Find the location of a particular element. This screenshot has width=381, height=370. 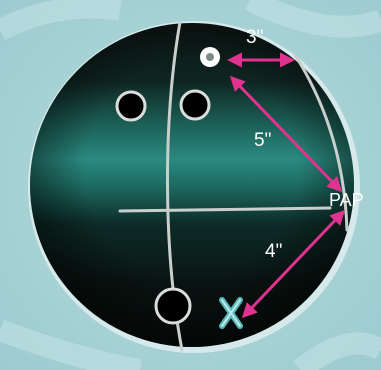

label-pap: PAP is located at coordinates (346, 200).